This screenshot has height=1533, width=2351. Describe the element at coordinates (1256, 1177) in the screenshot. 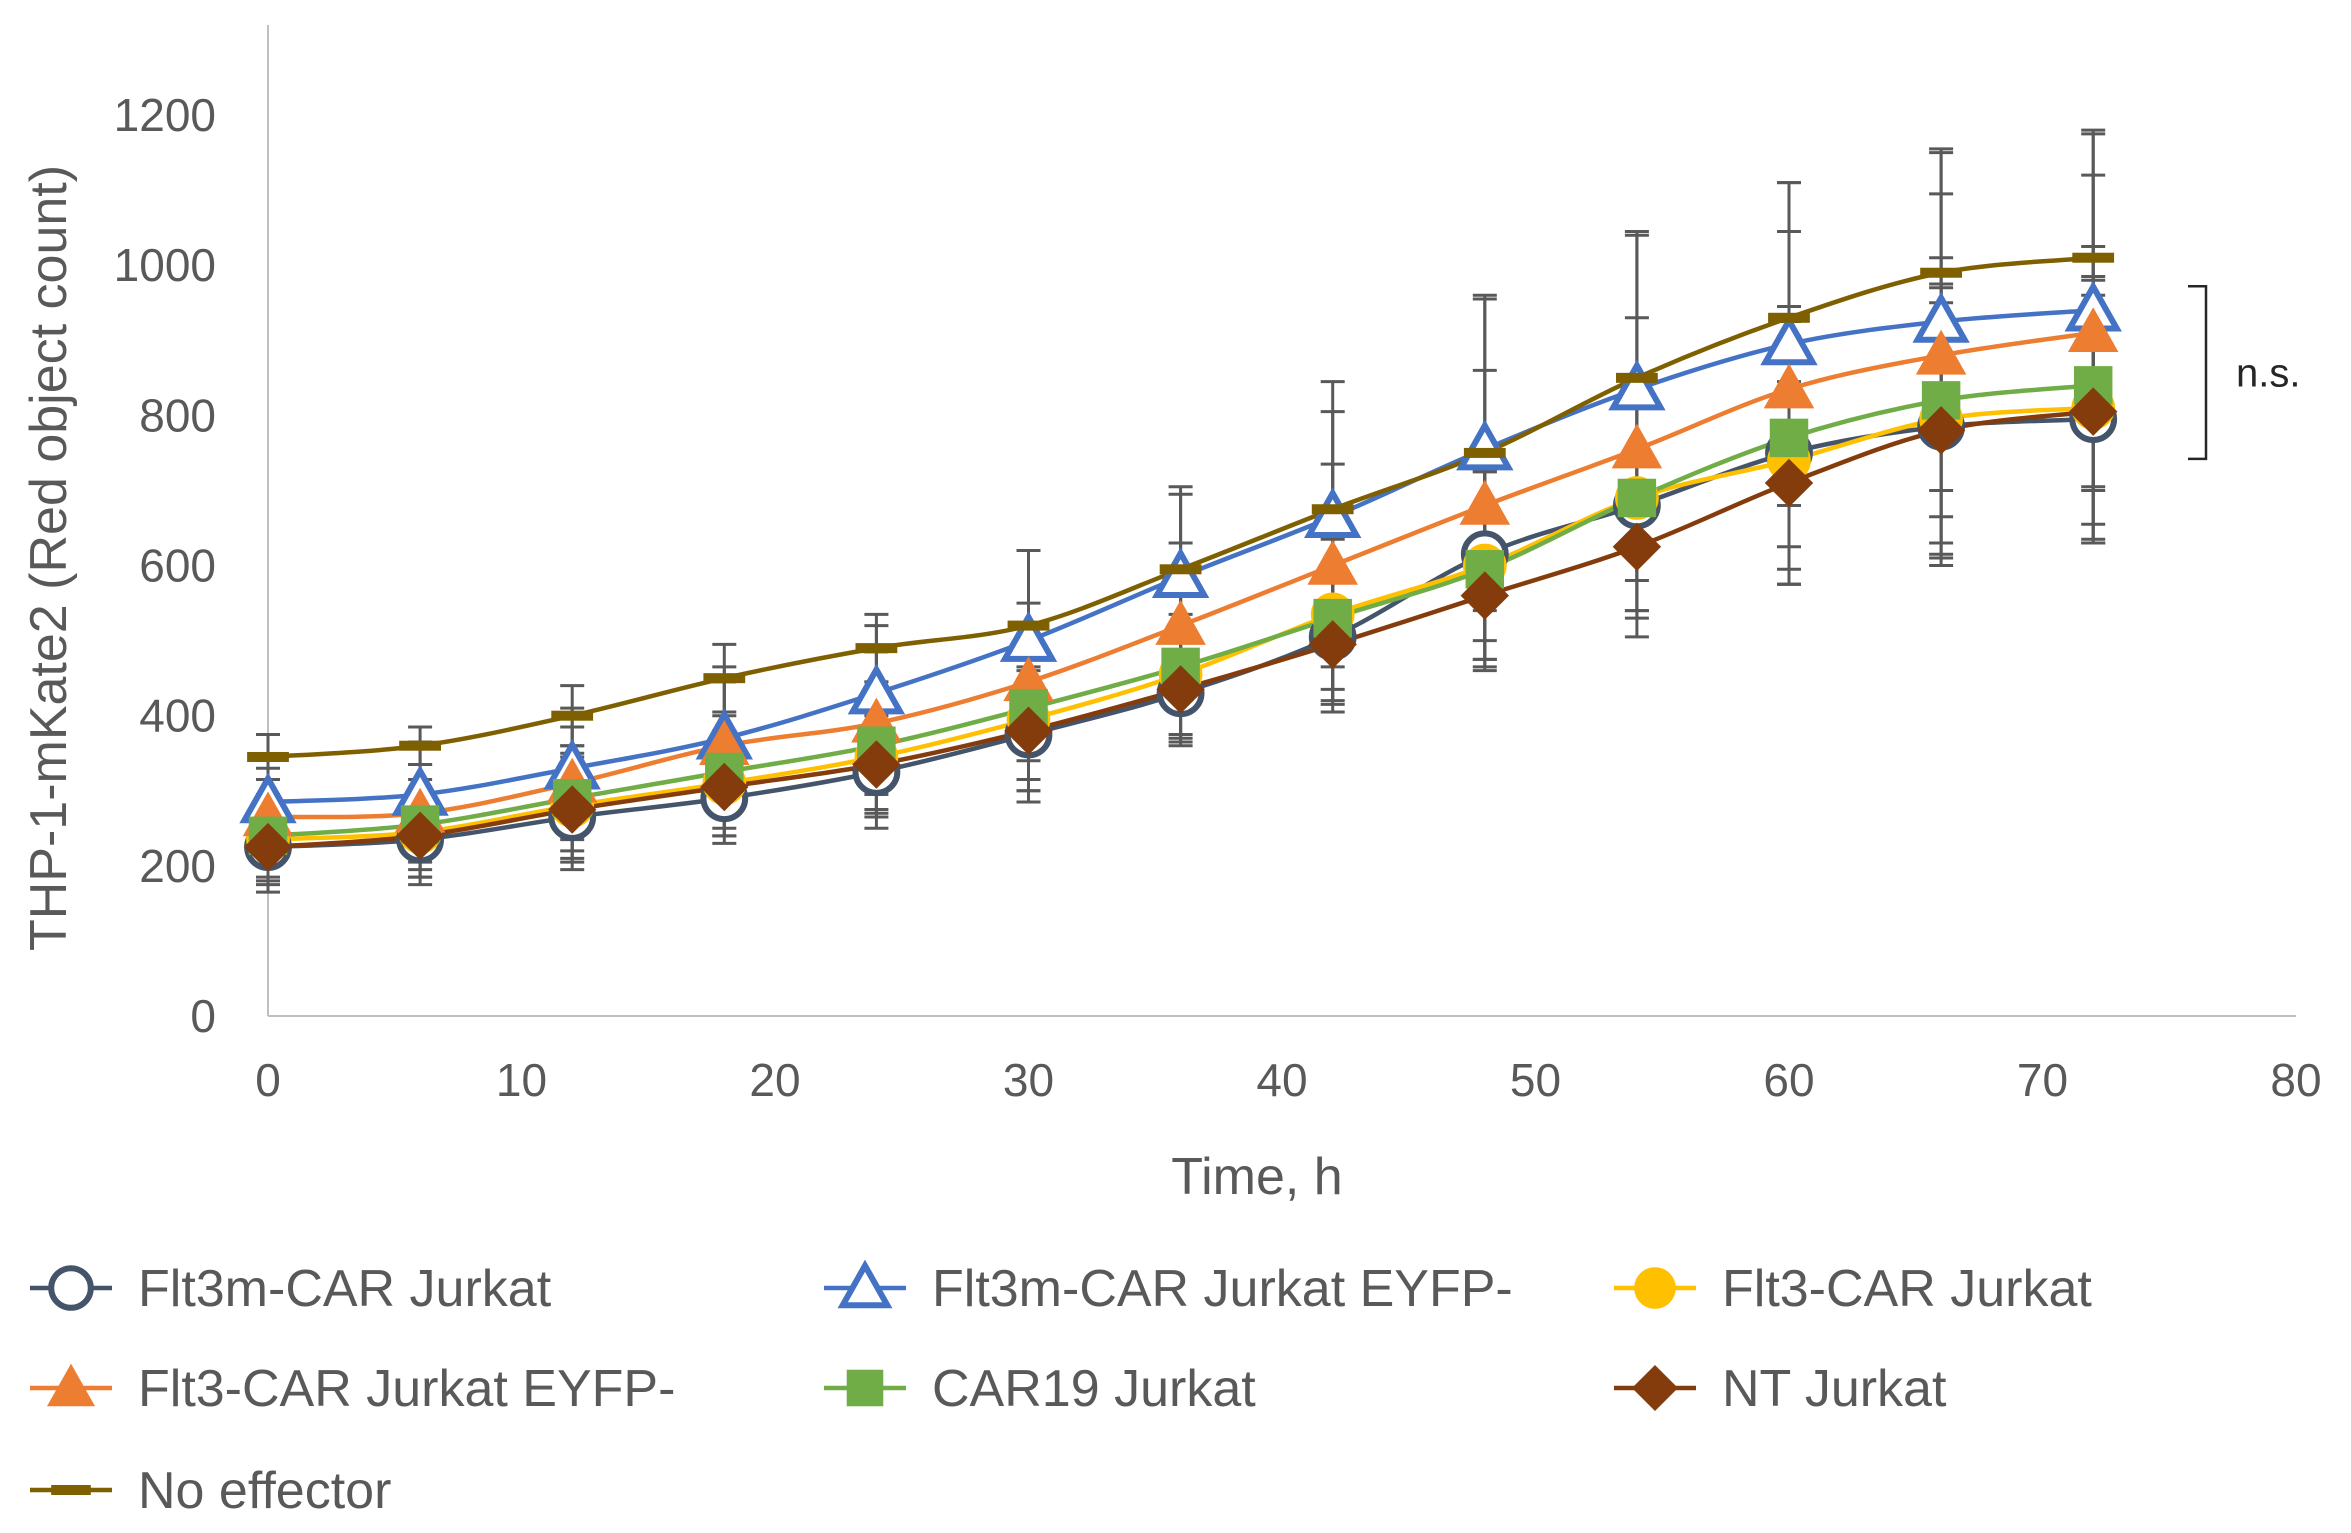

I see `x-axis-title: Time, h` at that location.